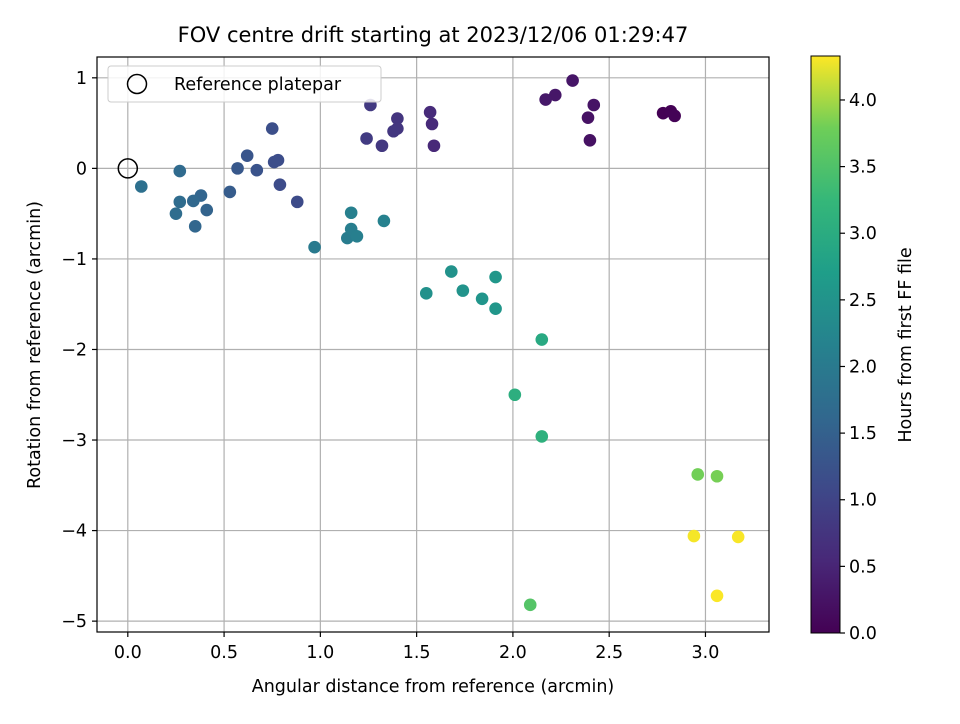 This screenshot has width=960, height=724. I want to click on y-tick-label: −5, so click(74, 622).